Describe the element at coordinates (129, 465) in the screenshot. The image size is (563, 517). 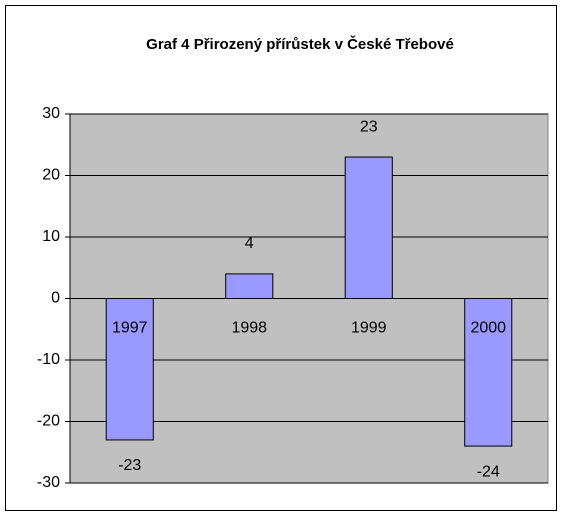
I see `data-label: -23` at that location.